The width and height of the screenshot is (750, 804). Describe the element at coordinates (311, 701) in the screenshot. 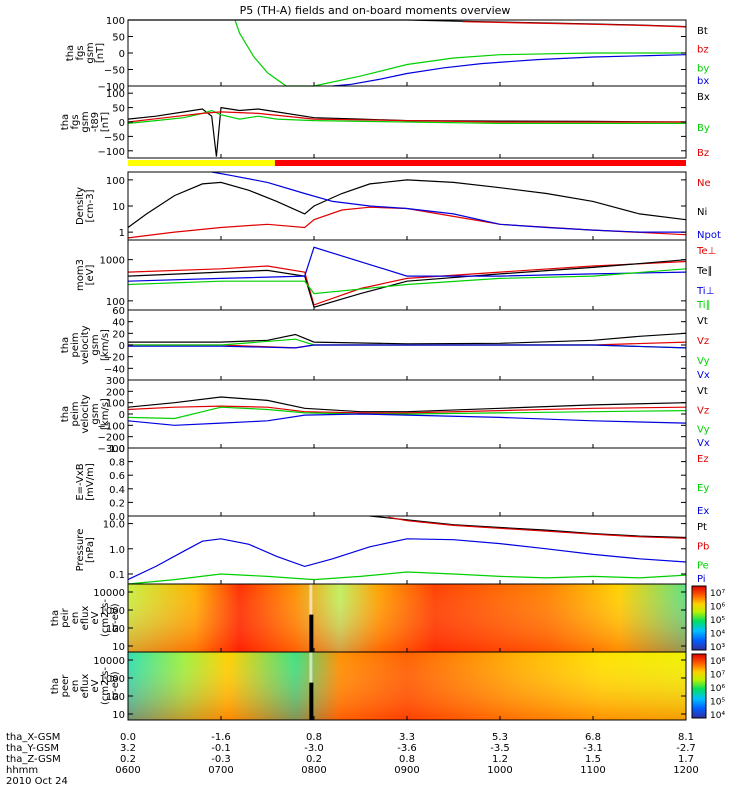

I see `spectrogram-gap-spec_elec` at that location.